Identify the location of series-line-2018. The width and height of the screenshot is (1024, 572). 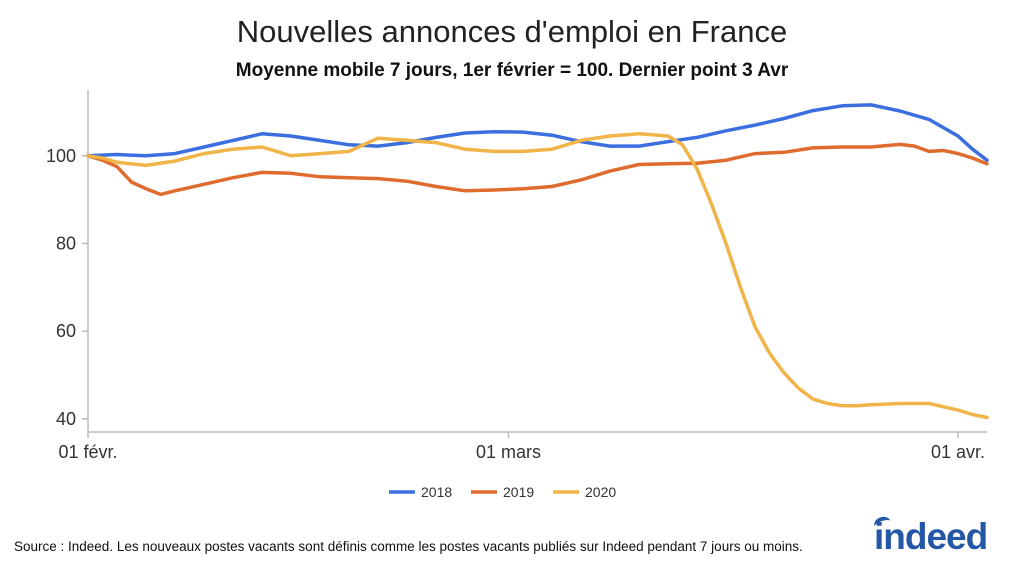
(537, 132).